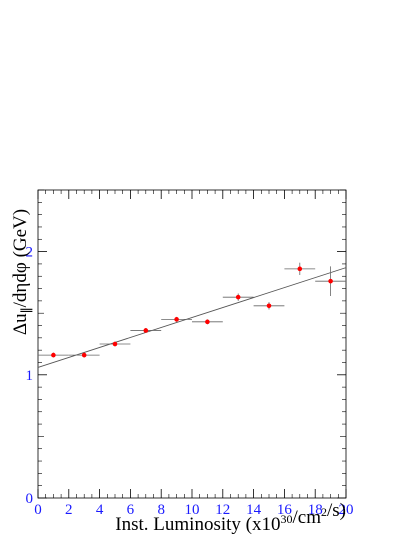 This screenshot has width=415, height=537. What do you see at coordinates (222, 510) in the screenshot?
I see `x-tick-label: 12` at bounding box center [222, 510].